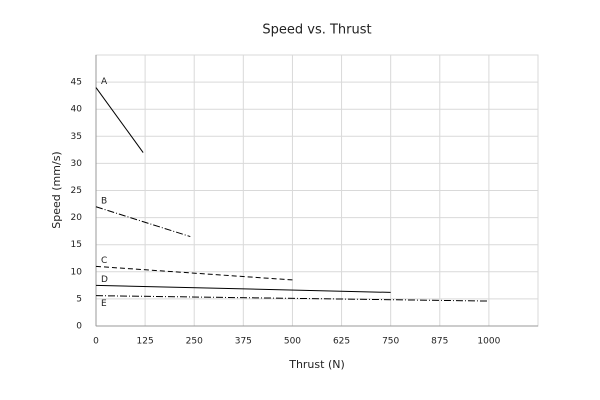 The height and width of the screenshot is (400, 600). I want to click on y-tick-label: 0, so click(79, 327).